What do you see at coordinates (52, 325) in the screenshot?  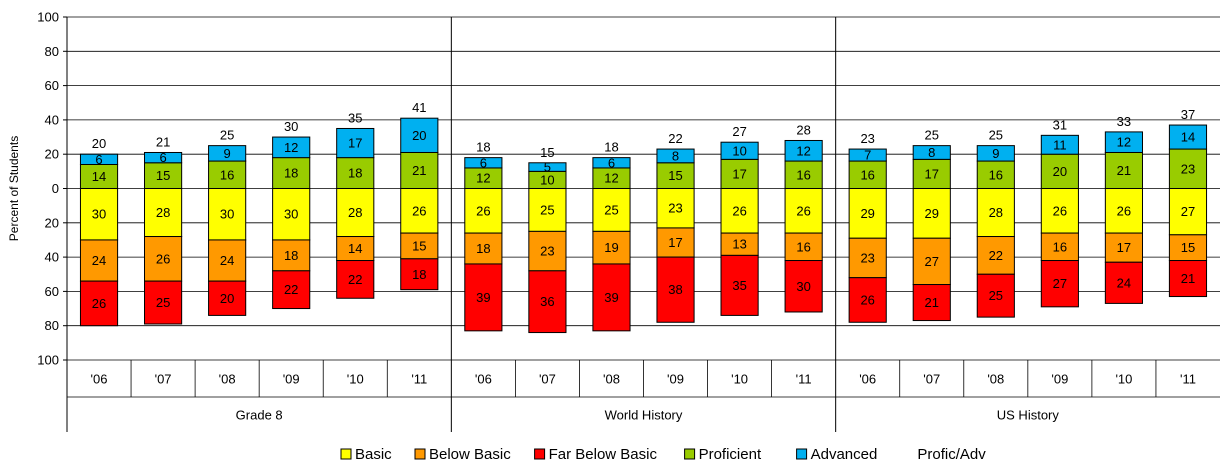 I see `y-tick-label: 80` at bounding box center [52, 325].